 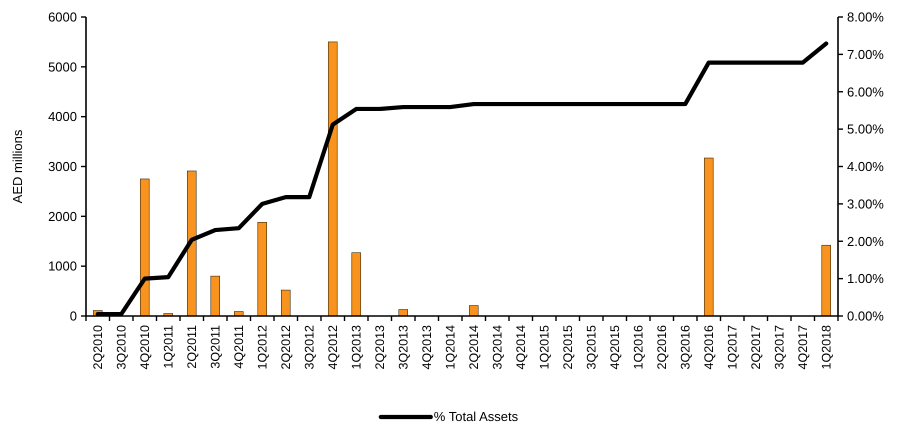 What do you see at coordinates (865, 204) in the screenshot?
I see `y2-tick-label: 3.00%` at bounding box center [865, 204].